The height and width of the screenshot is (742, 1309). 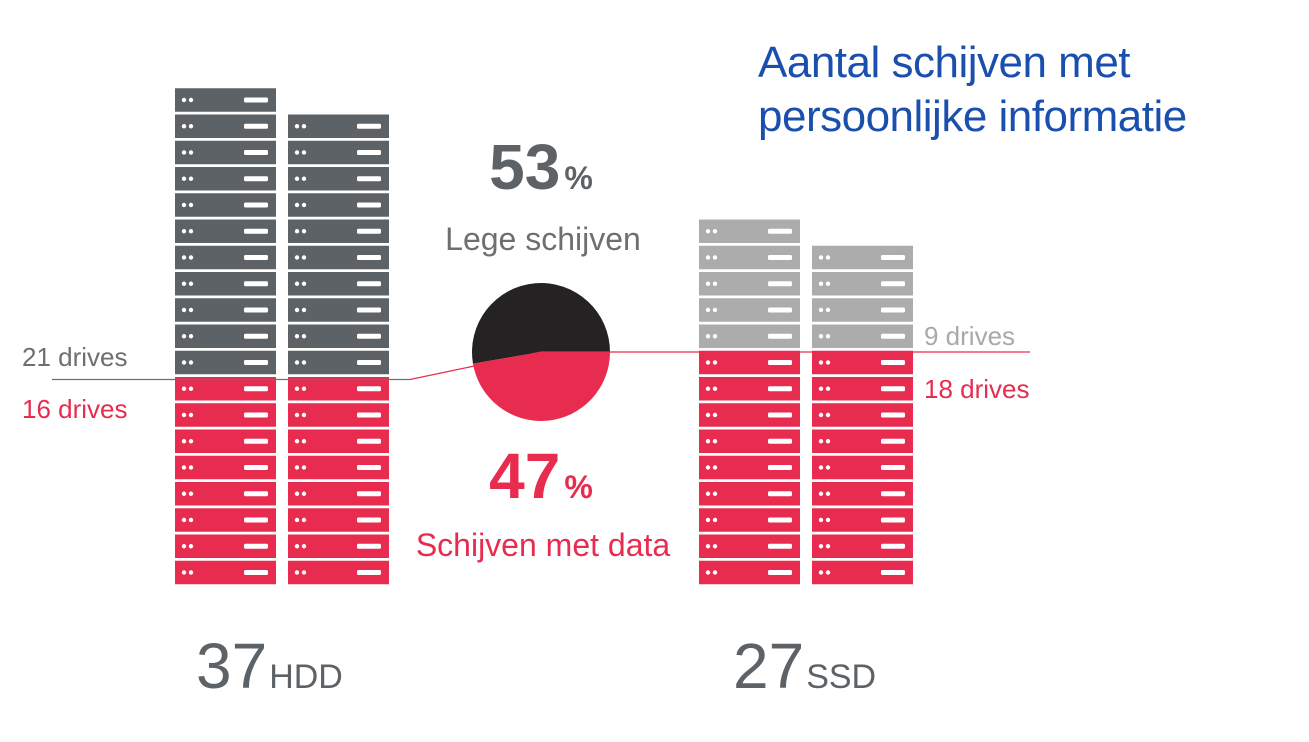 I want to click on ssd-total-label: SSD, so click(x=841, y=677).